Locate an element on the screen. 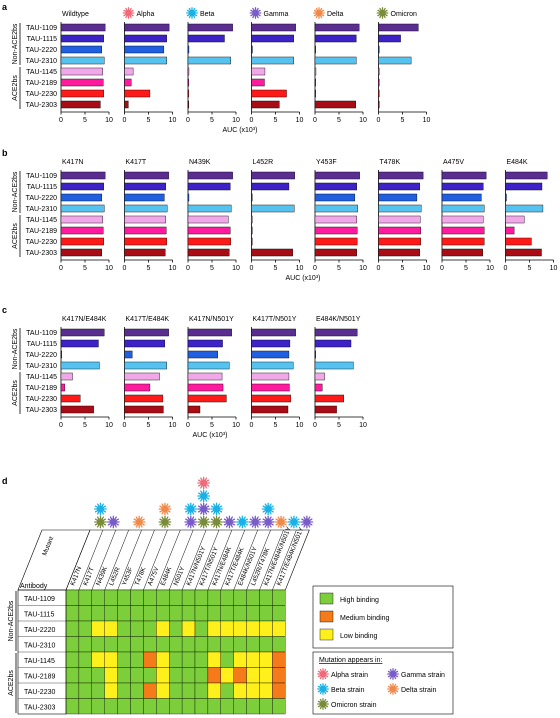 Image resolution: width=560 pixels, height=718 pixels. row-label-b-TAU-2310: TAU-2310 is located at coordinates (41, 209).